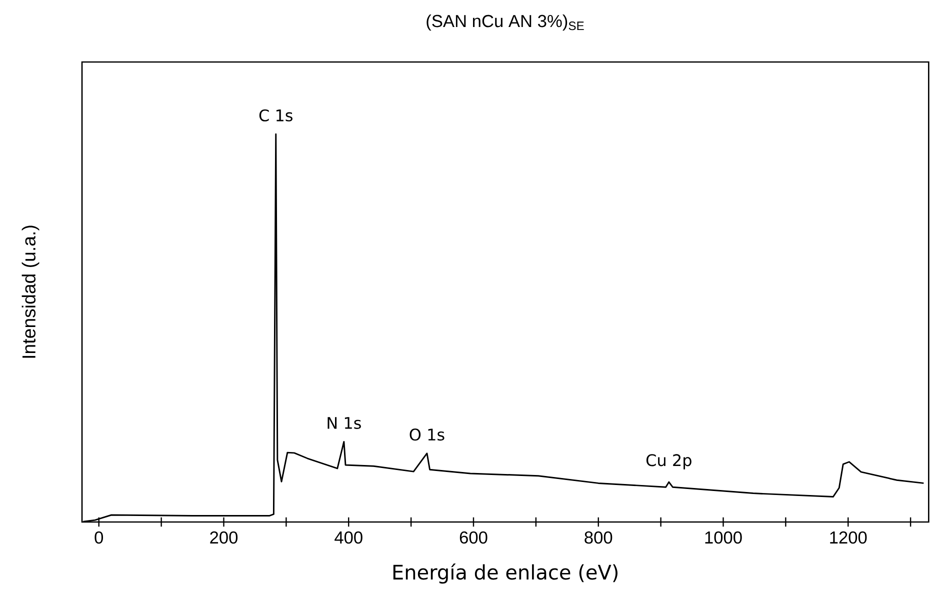 Image resolution: width=932 pixels, height=615 pixels. What do you see at coordinates (344, 423) in the screenshot?
I see `annotation: N 1s` at bounding box center [344, 423].